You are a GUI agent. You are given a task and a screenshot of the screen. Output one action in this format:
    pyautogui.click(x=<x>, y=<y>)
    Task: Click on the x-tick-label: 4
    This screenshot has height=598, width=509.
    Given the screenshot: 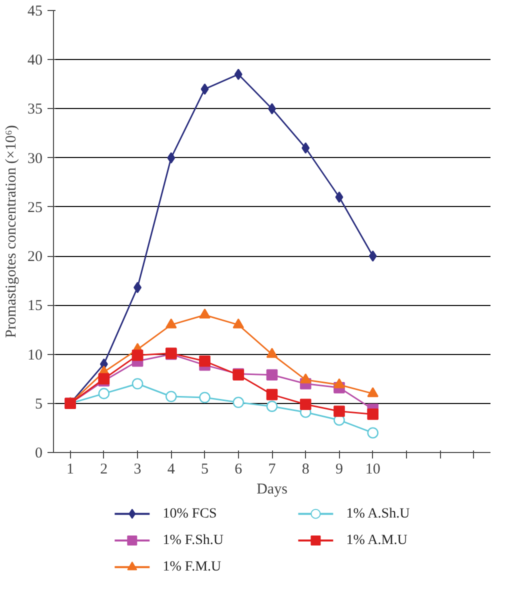 What is the action you would take?
    pyautogui.click(x=171, y=470)
    